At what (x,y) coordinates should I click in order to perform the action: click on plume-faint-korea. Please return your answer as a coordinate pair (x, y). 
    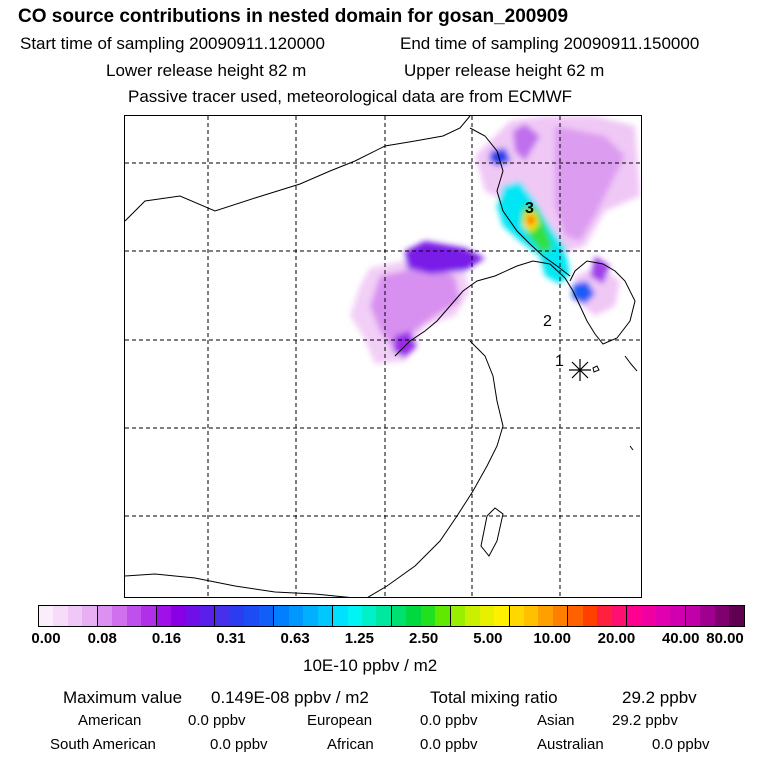
    Looking at the image, I should click on (597, 291).